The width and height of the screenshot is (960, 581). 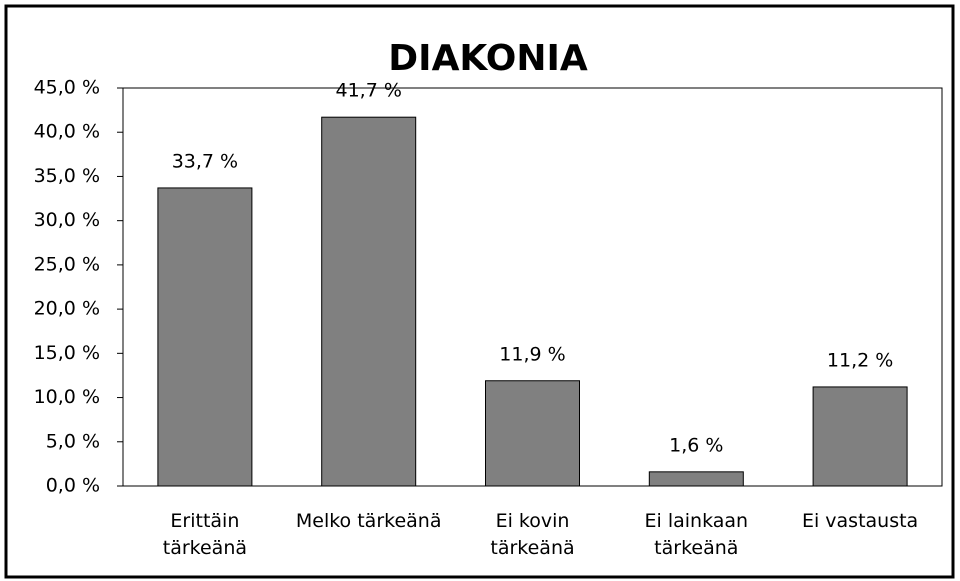 I want to click on x-tick-label: Ei vastausta, so click(x=860, y=521).